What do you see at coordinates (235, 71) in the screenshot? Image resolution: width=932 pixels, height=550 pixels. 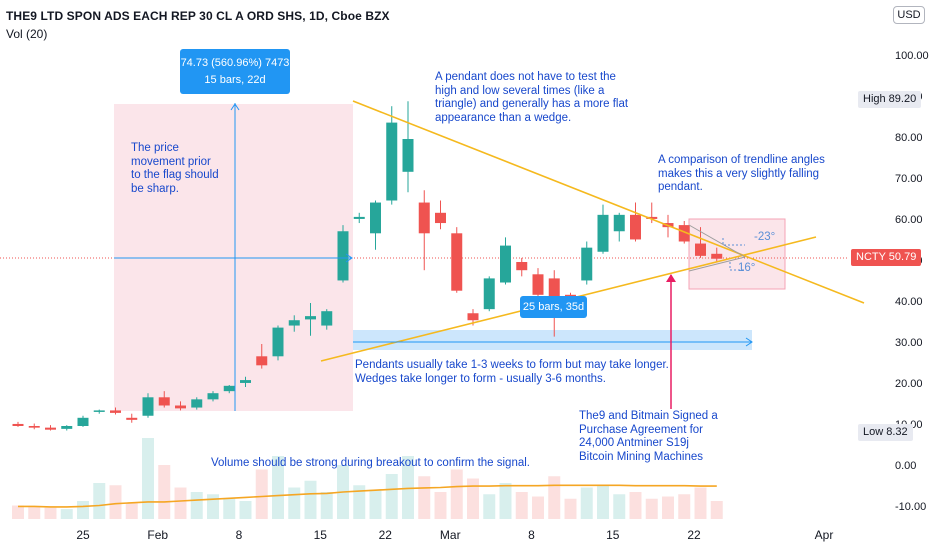 I see `measure-label: 74.73 (560.96%) 7473 15 bars, 22d` at bounding box center [235, 71].